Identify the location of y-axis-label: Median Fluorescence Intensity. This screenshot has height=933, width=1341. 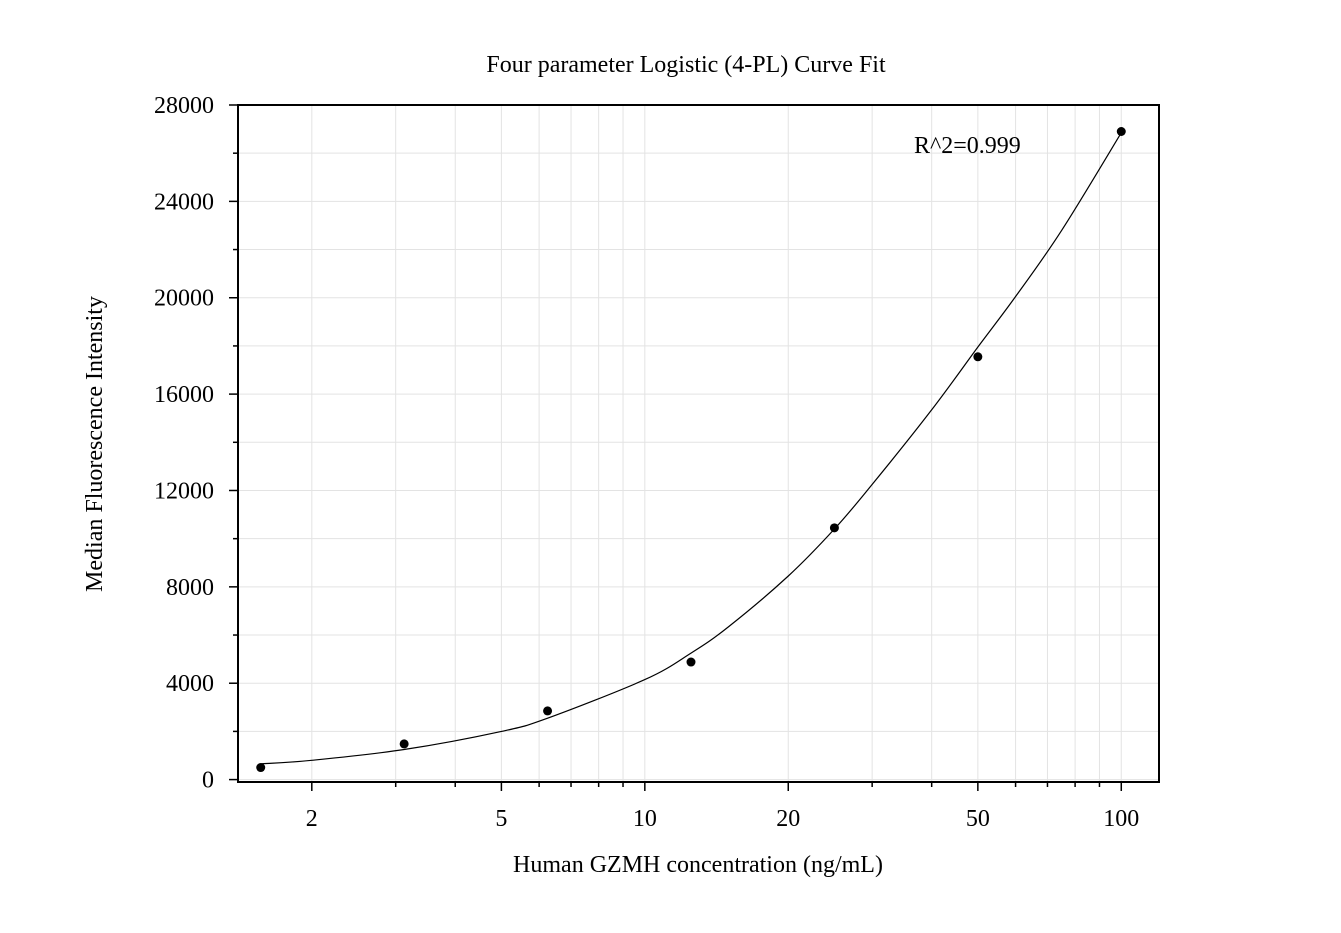
(95, 444).